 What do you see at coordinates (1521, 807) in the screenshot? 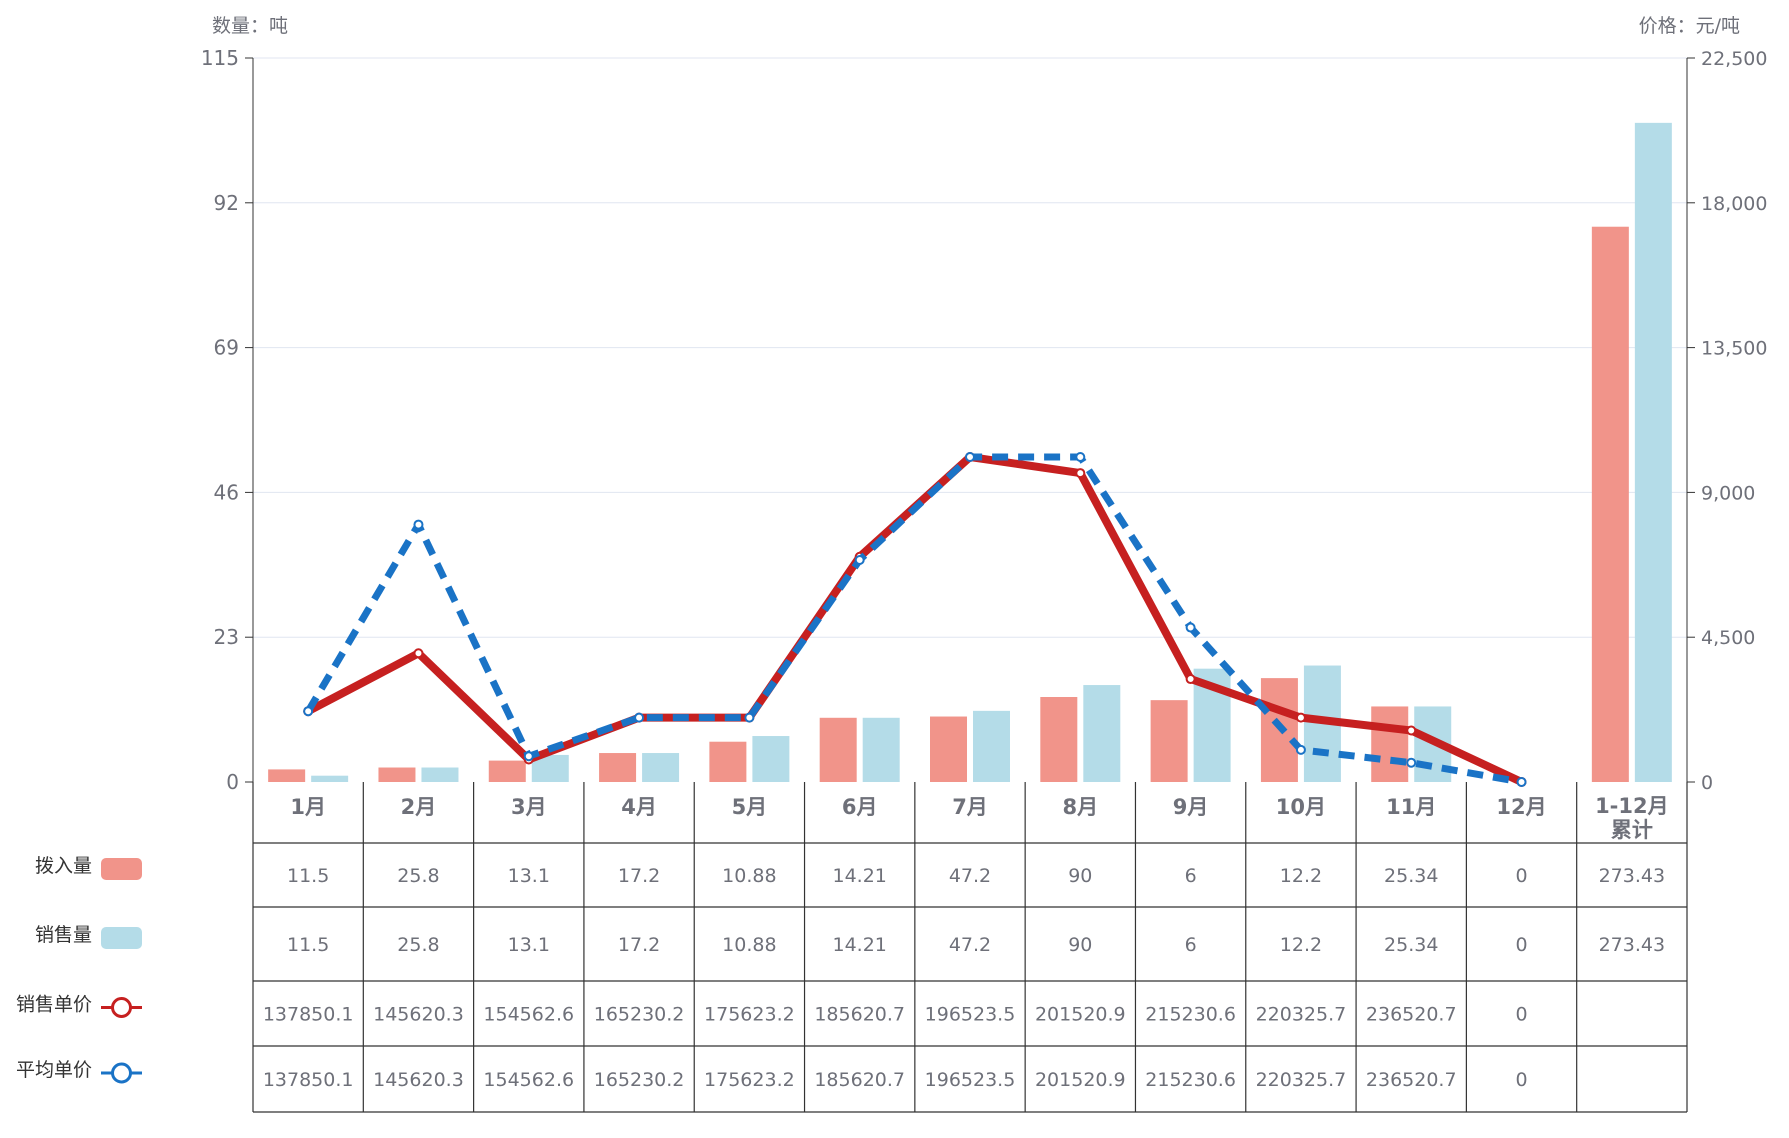
I see `category-label: 12月` at bounding box center [1521, 807].